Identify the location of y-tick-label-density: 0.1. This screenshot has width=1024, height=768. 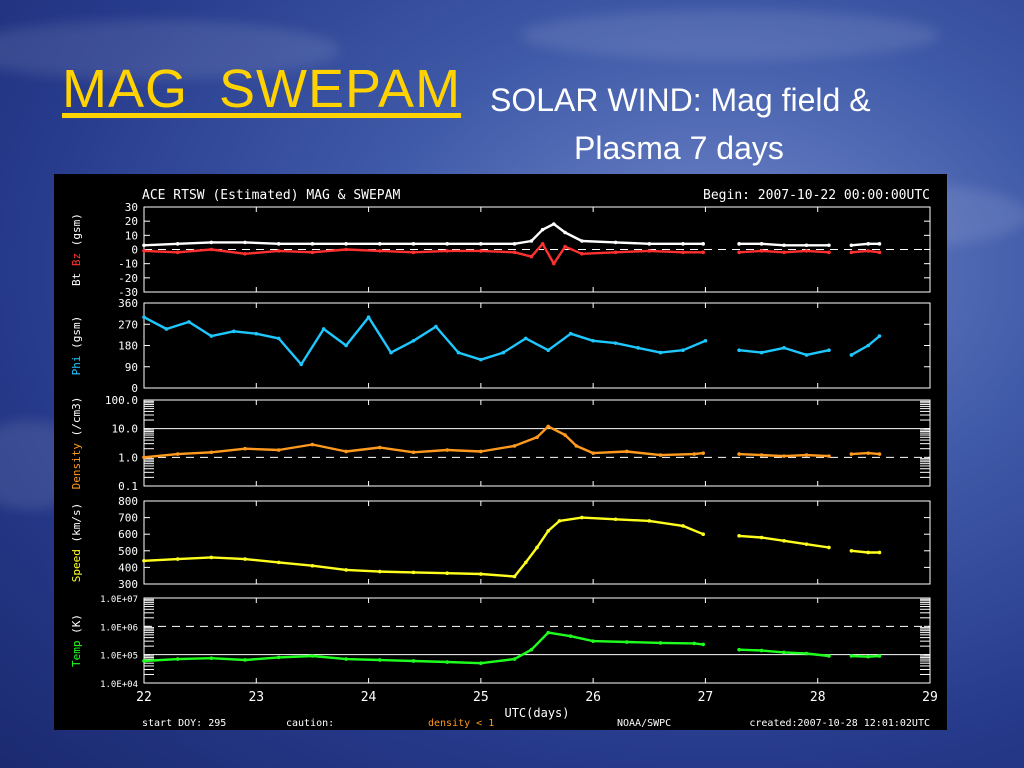
(128, 486).